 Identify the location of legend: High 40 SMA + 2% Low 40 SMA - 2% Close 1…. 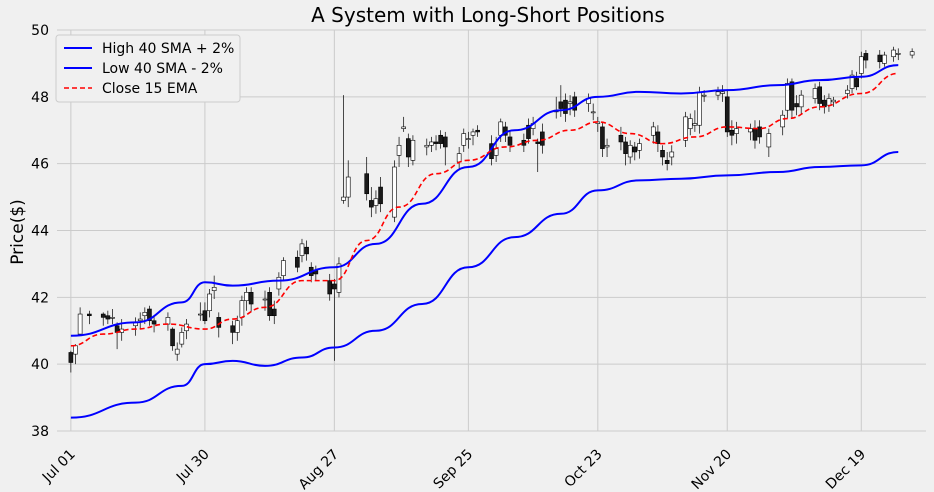
(148, 68).